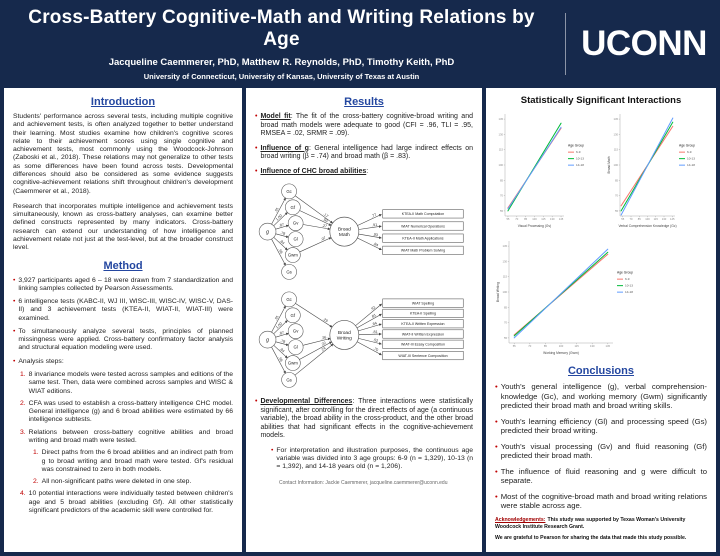 The height and width of the screenshot is (556, 720). I want to click on results-bullet-lead: Model fit, so click(275, 116).